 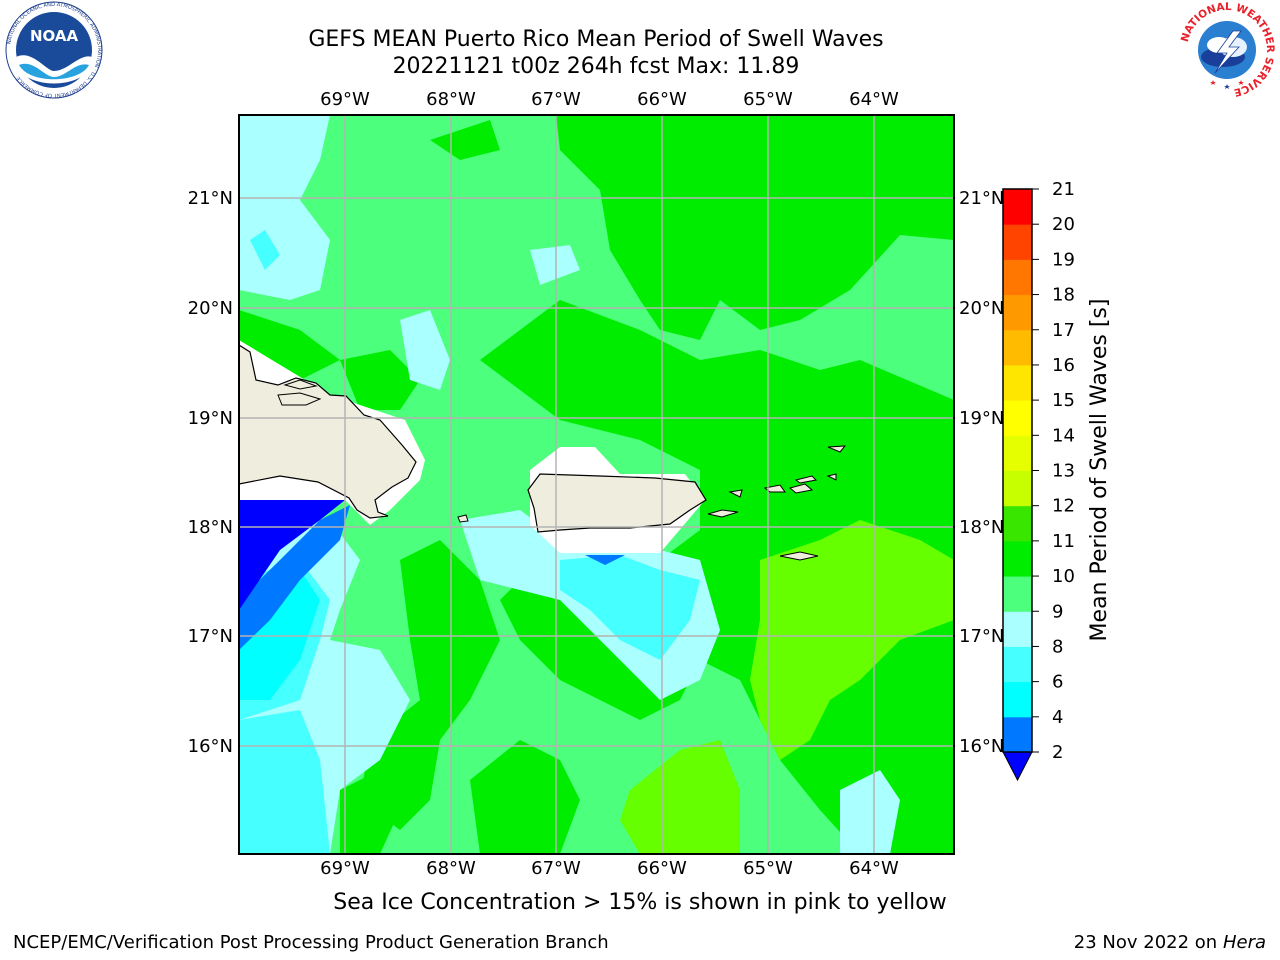 I want to click on lon-label-bottom: 66°W, so click(x=662, y=868).